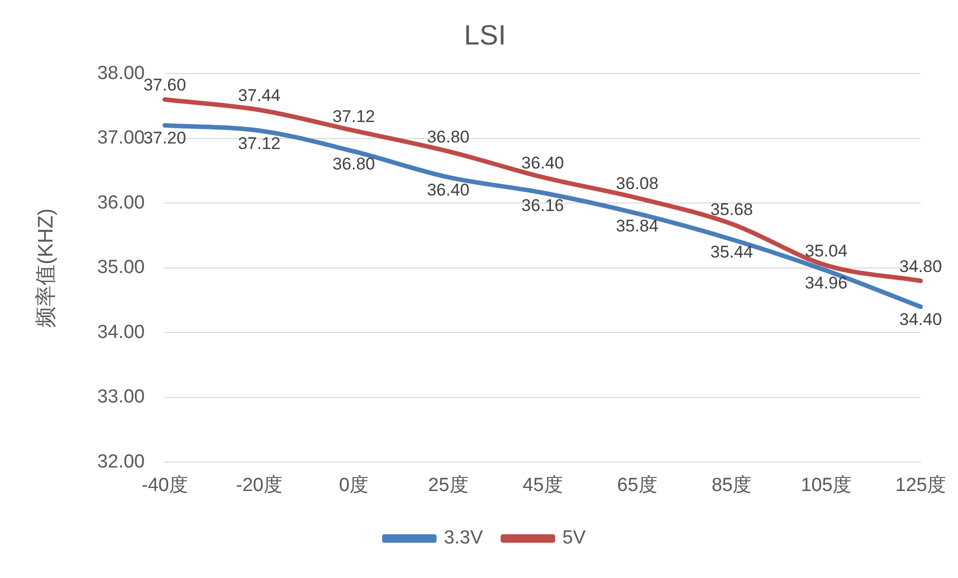  I want to click on x-tick-label: -20度, so click(259, 485).